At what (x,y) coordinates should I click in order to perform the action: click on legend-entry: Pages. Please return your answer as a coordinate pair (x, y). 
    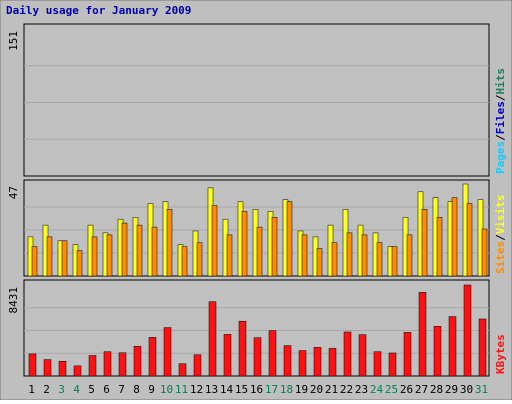
    Looking at the image, I should click on (500, 157).